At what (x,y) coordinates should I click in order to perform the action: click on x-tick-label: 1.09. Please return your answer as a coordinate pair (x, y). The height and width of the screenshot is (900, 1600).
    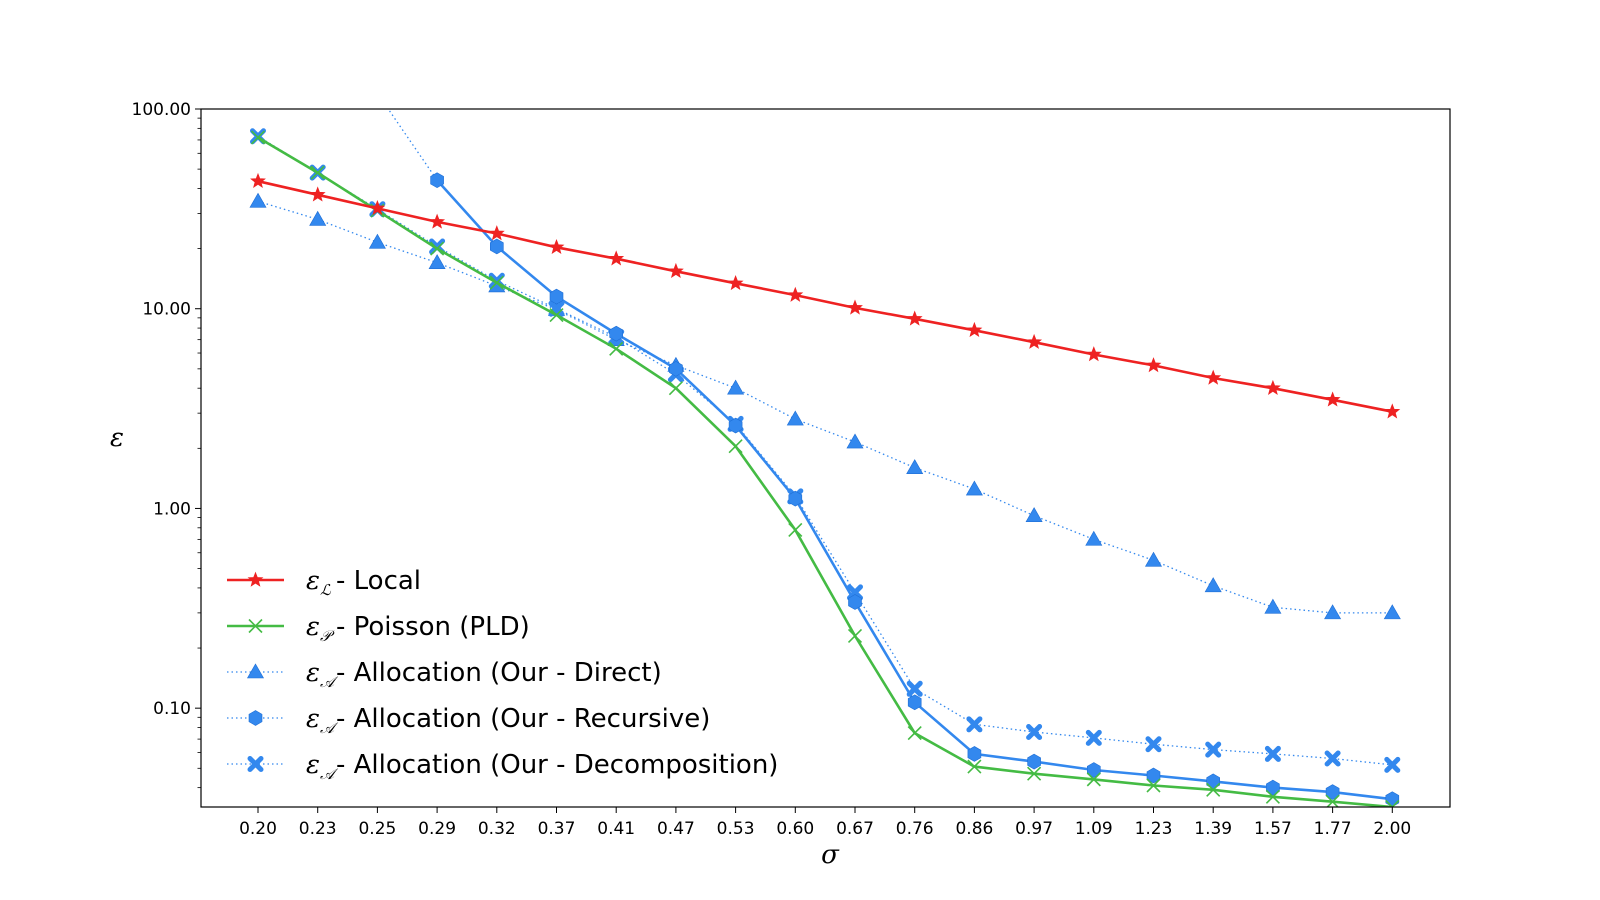
    Looking at the image, I should click on (1094, 829).